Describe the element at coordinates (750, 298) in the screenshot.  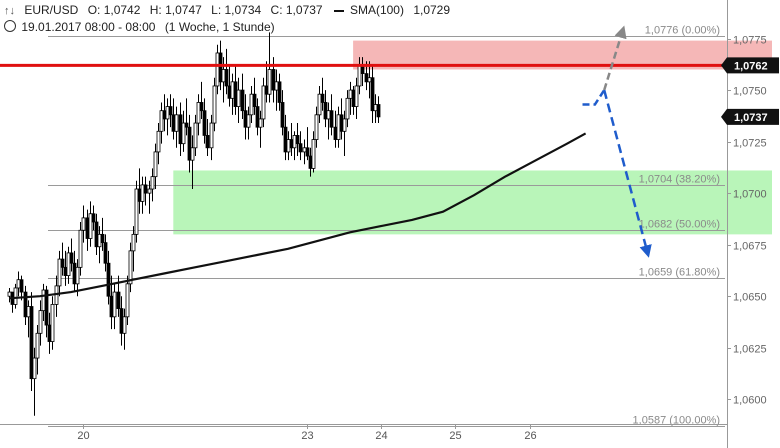
I see `y-tick-label: 1,0650` at that location.